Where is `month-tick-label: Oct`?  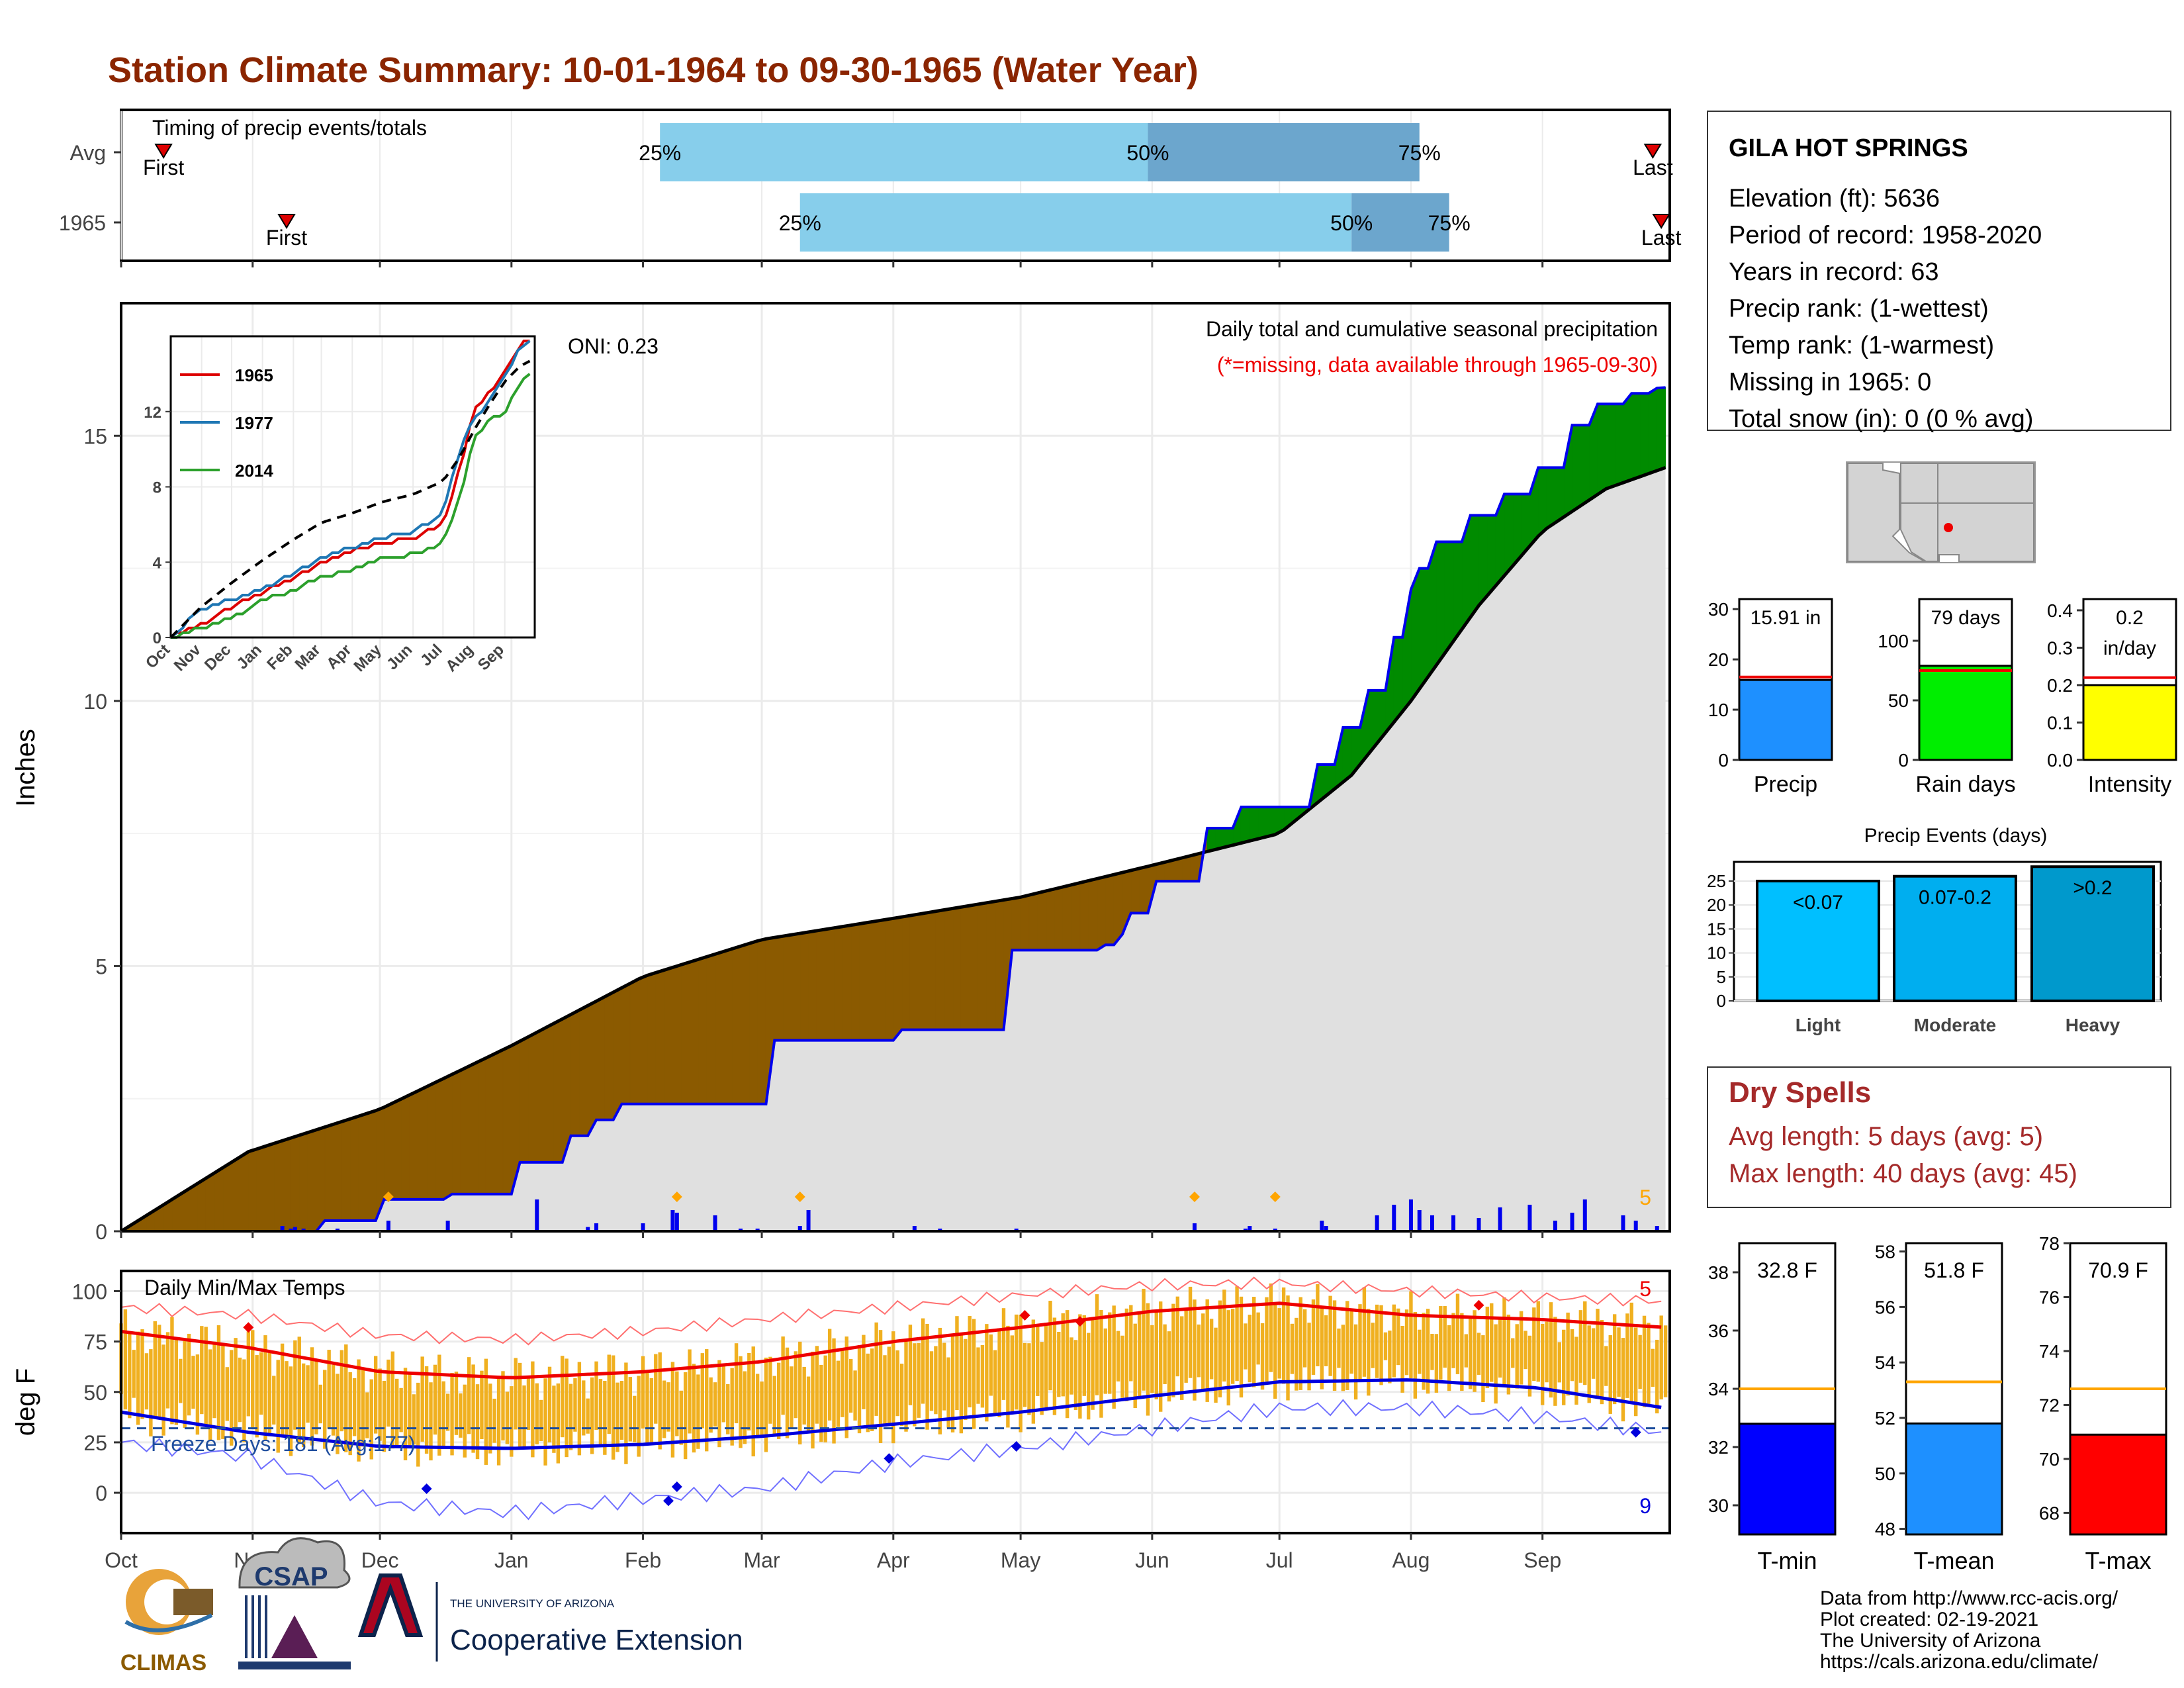 month-tick-label: Oct is located at coordinates (121, 1560).